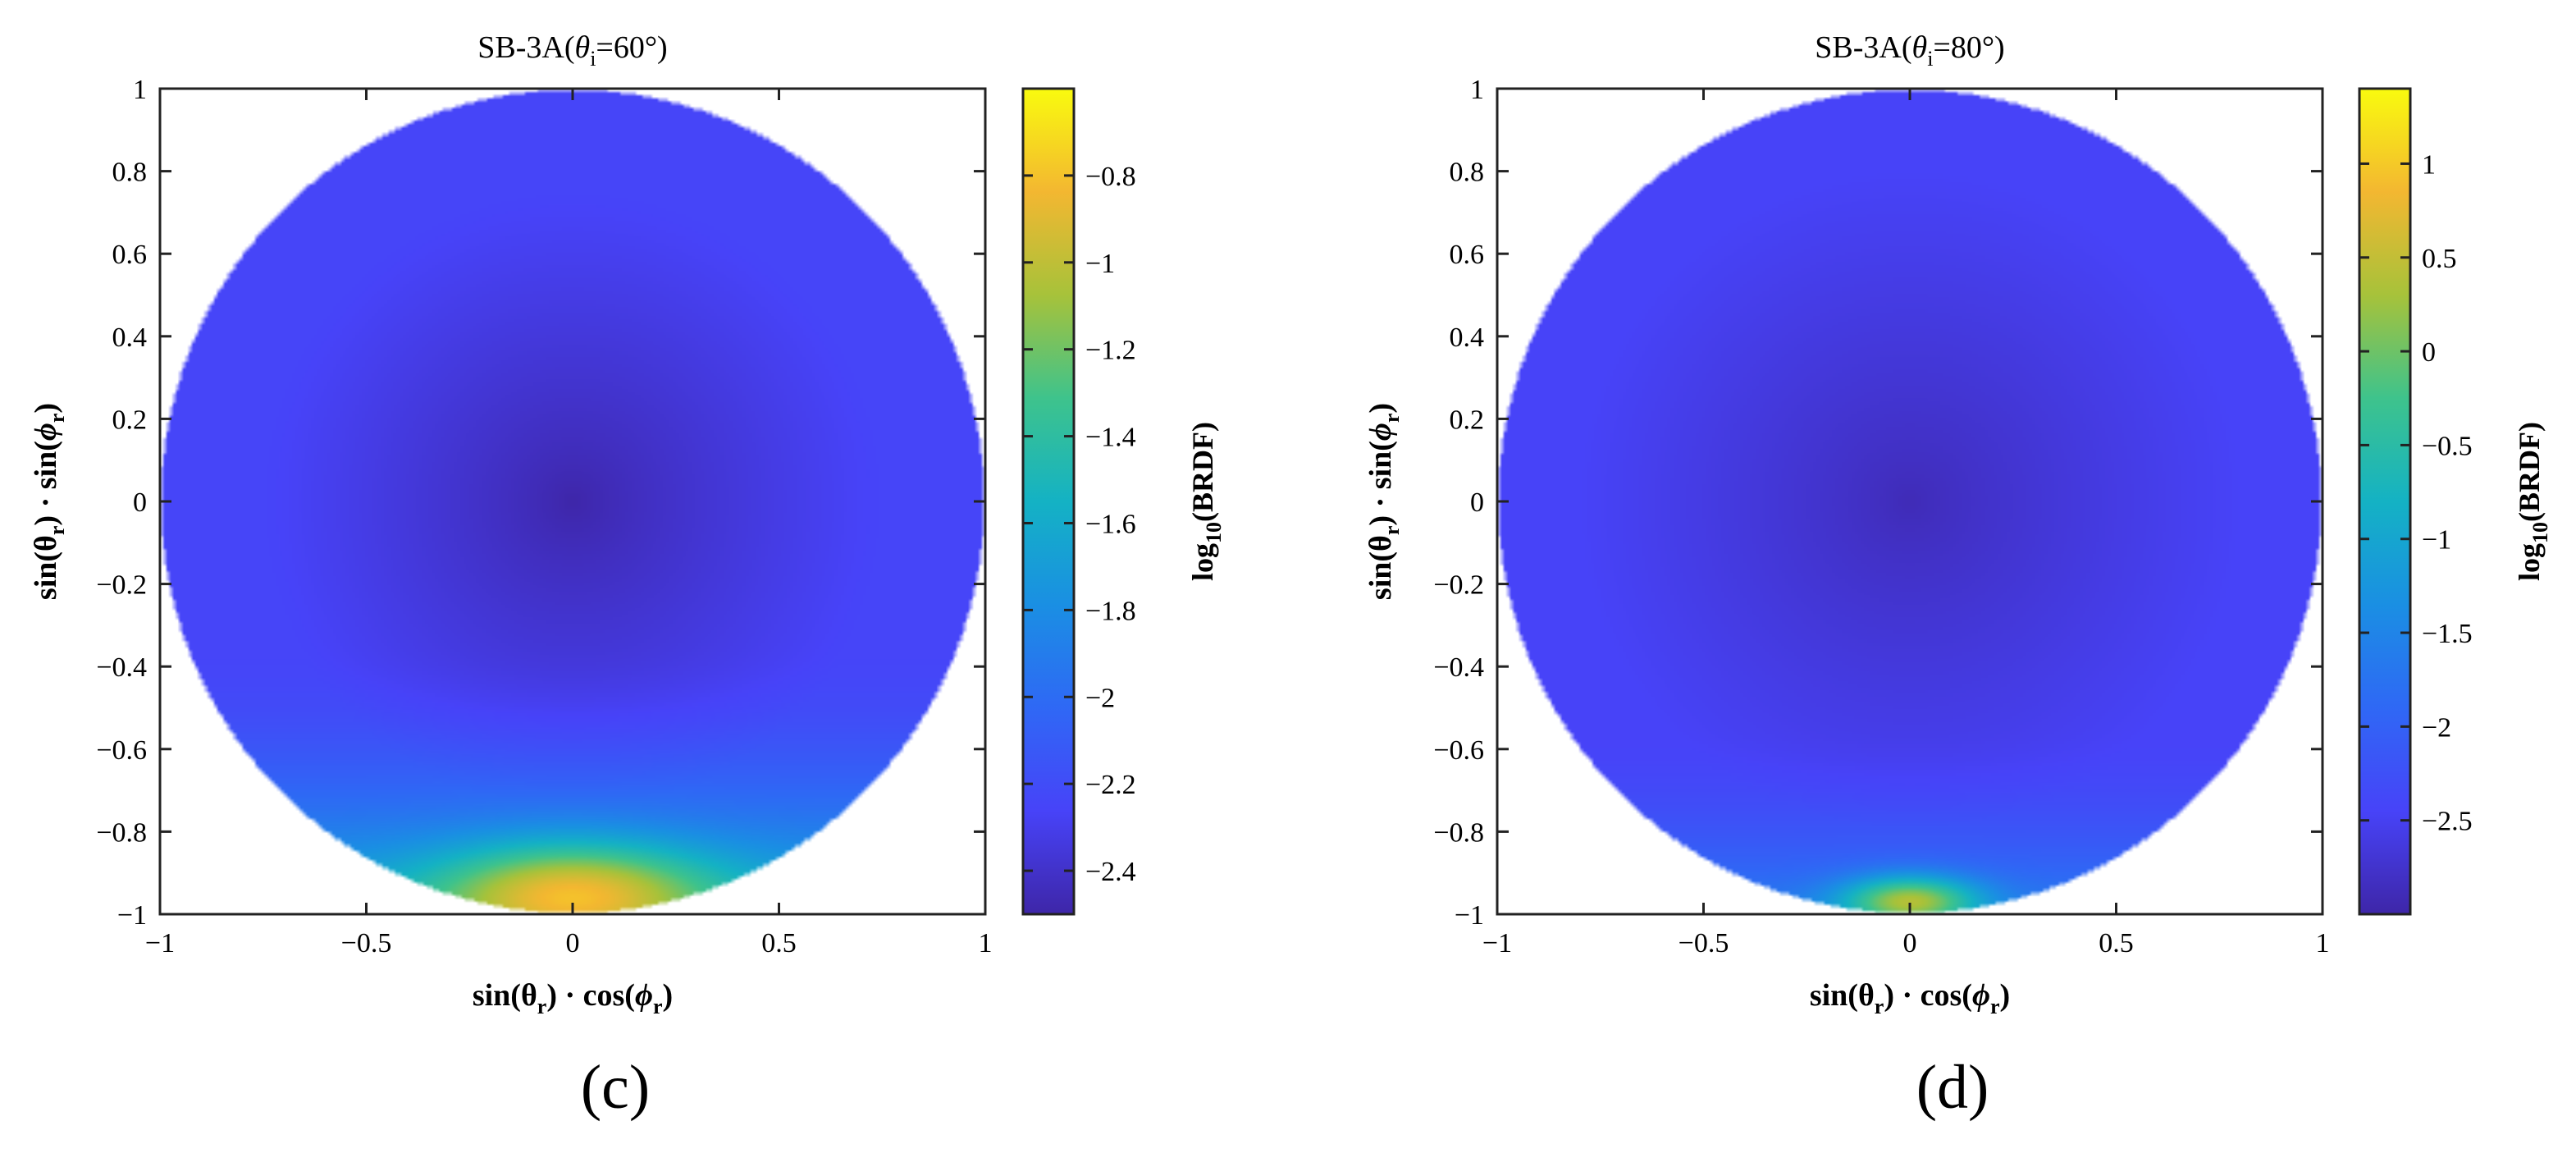 This screenshot has width=2576, height=1153. What do you see at coordinates (986, 944) in the screenshot?
I see `panel-c-xtick-label: 1` at bounding box center [986, 944].